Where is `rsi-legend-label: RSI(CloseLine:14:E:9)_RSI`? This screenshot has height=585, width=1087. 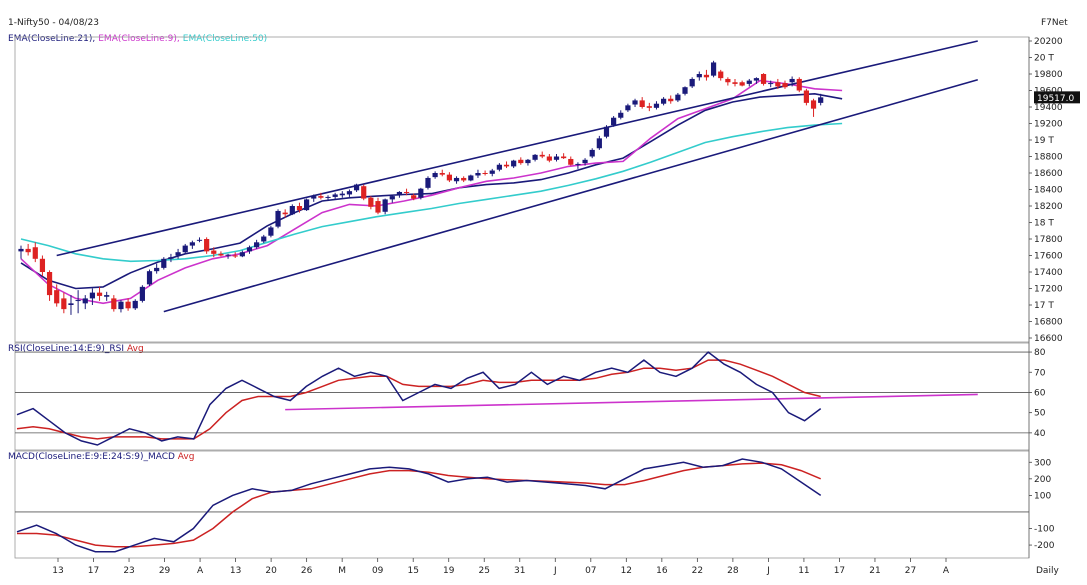
rsi-legend-label: RSI(CloseLine:14:E:9)_RSI is located at coordinates (66, 349).